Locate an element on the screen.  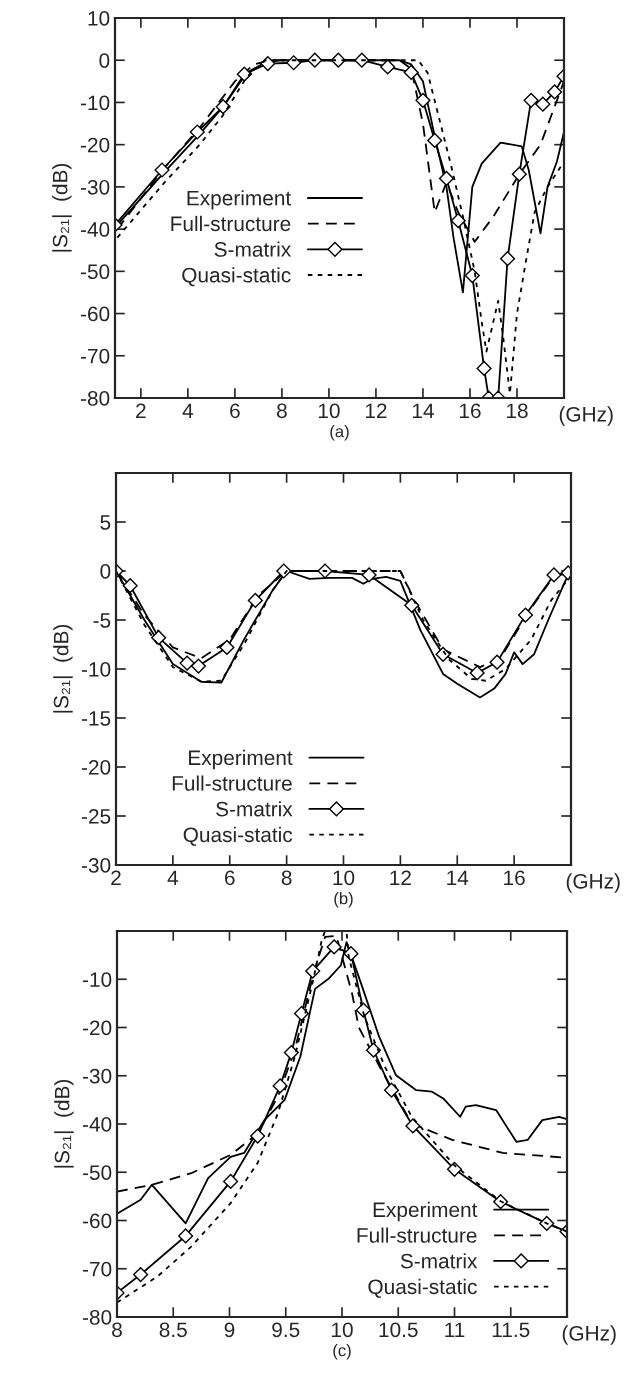
x-tick-label: 8.5 is located at coordinates (173, 1330).